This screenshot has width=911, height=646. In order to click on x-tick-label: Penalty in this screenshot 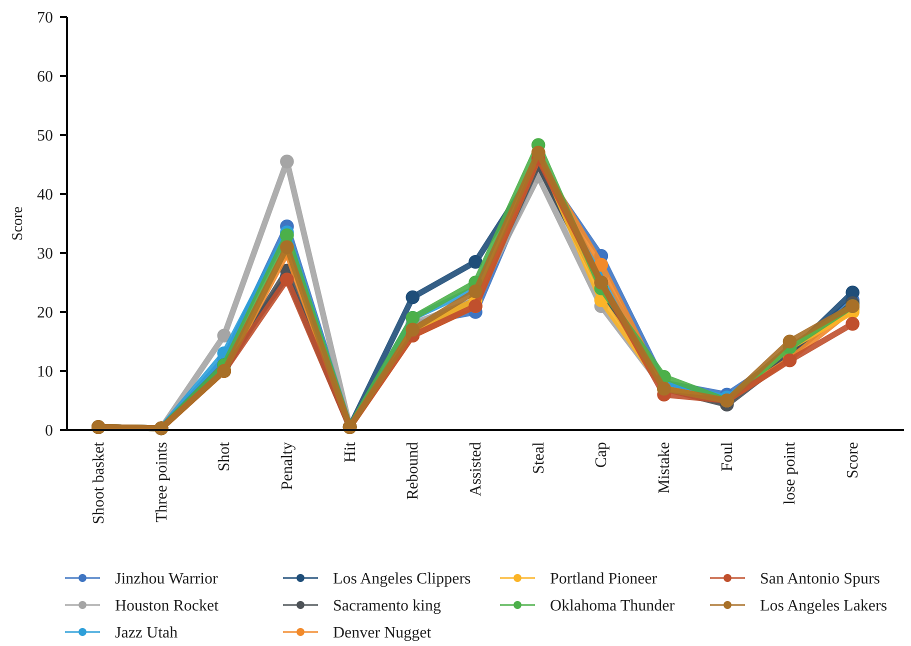, I will do `click(287, 466)`.